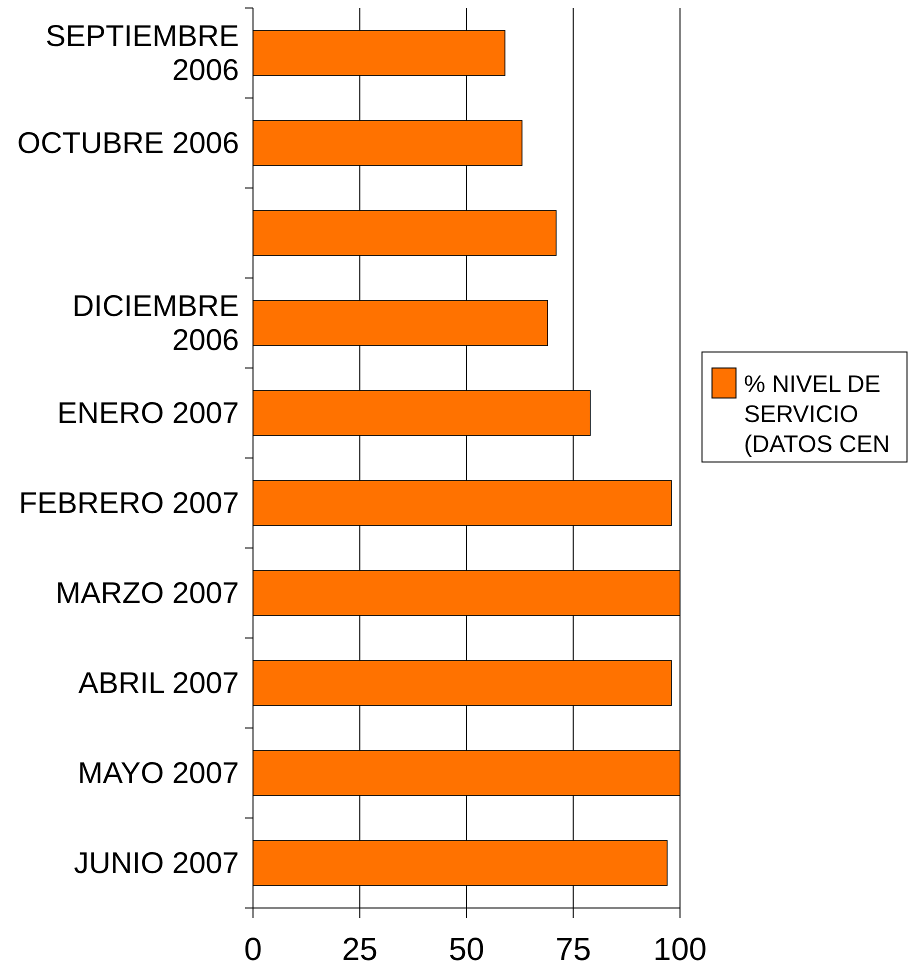  Describe the element at coordinates (158, 773) in the screenshot. I see `y-tick-label: MAYO 2007` at that location.